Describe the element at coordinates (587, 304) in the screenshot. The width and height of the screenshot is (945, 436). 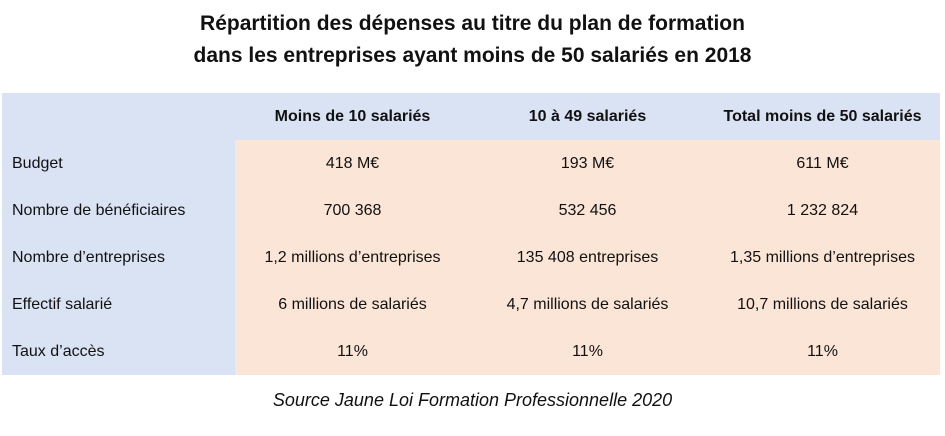
I see `table-cell: 4,7 millions de salariés` at that location.